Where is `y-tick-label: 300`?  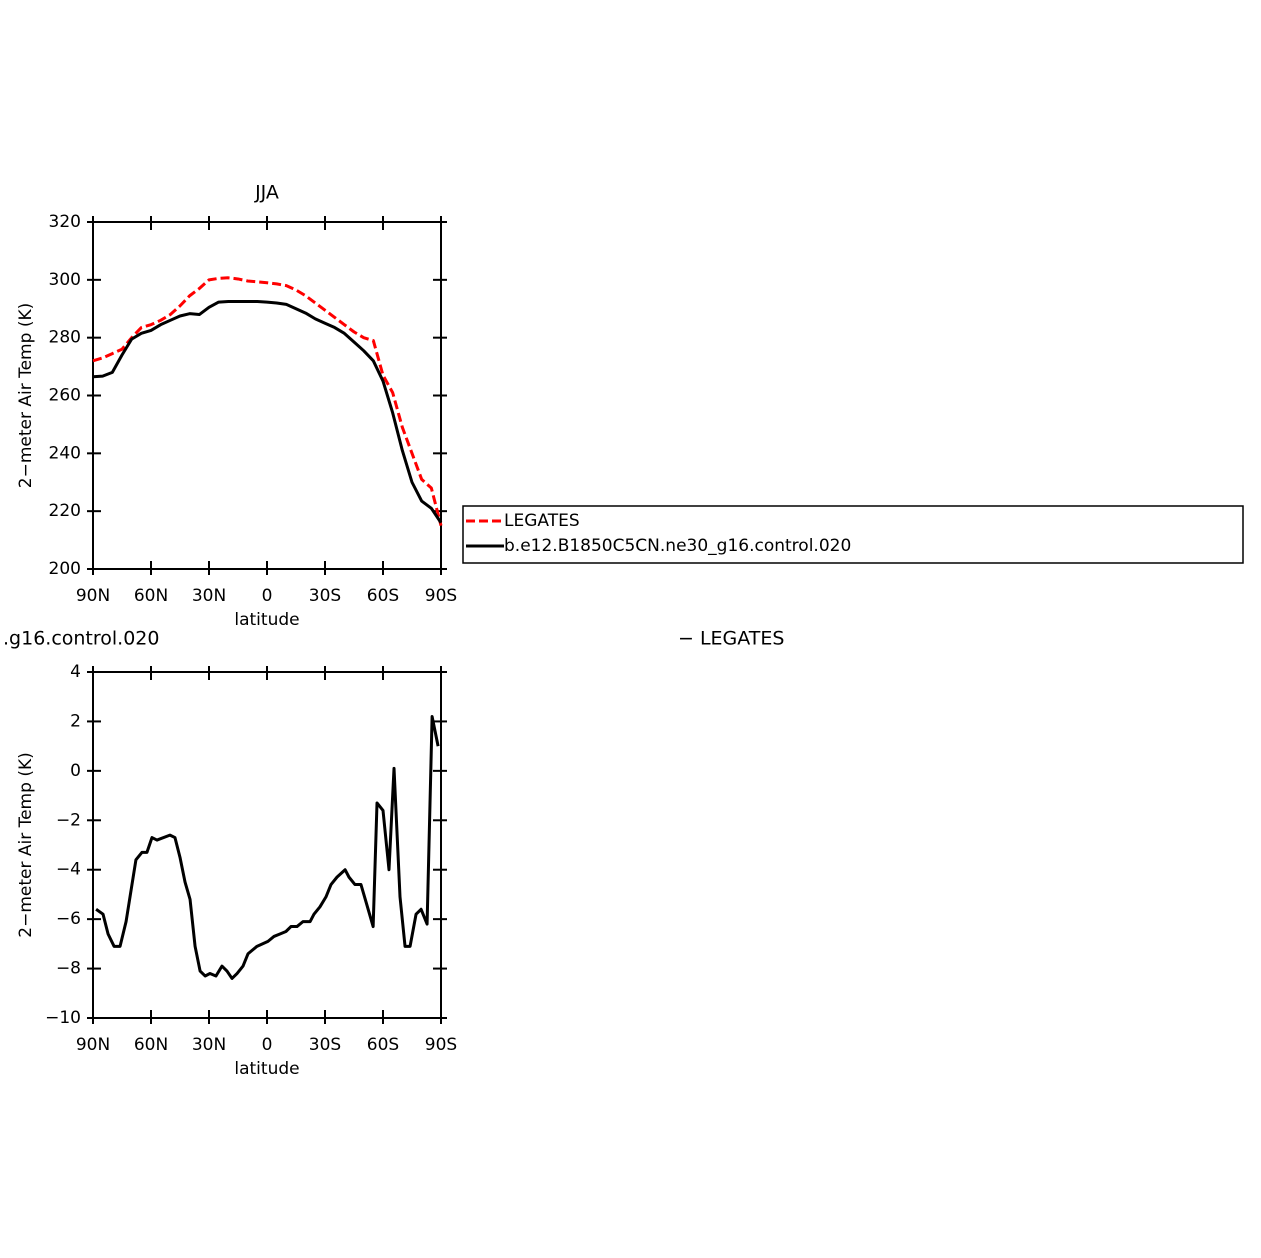 y-tick-label: 300 is located at coordinates (65, 280).